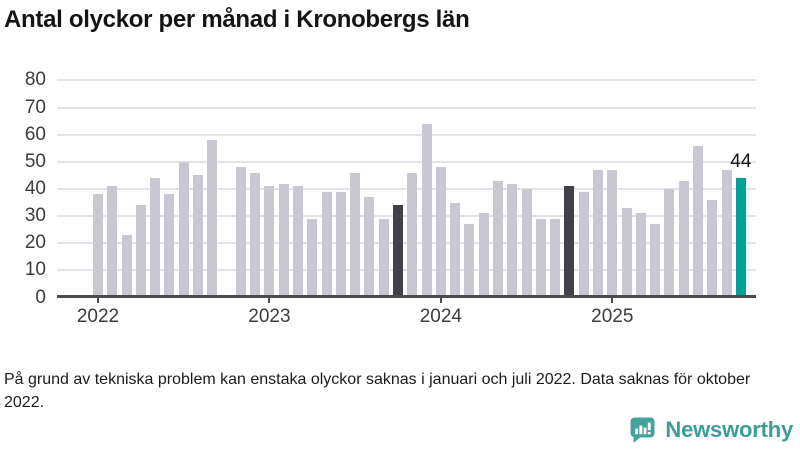  Describe the element at coordinates (269, 316) in the screenshot. I see `x-axis-label-2023: 2023` at that location.